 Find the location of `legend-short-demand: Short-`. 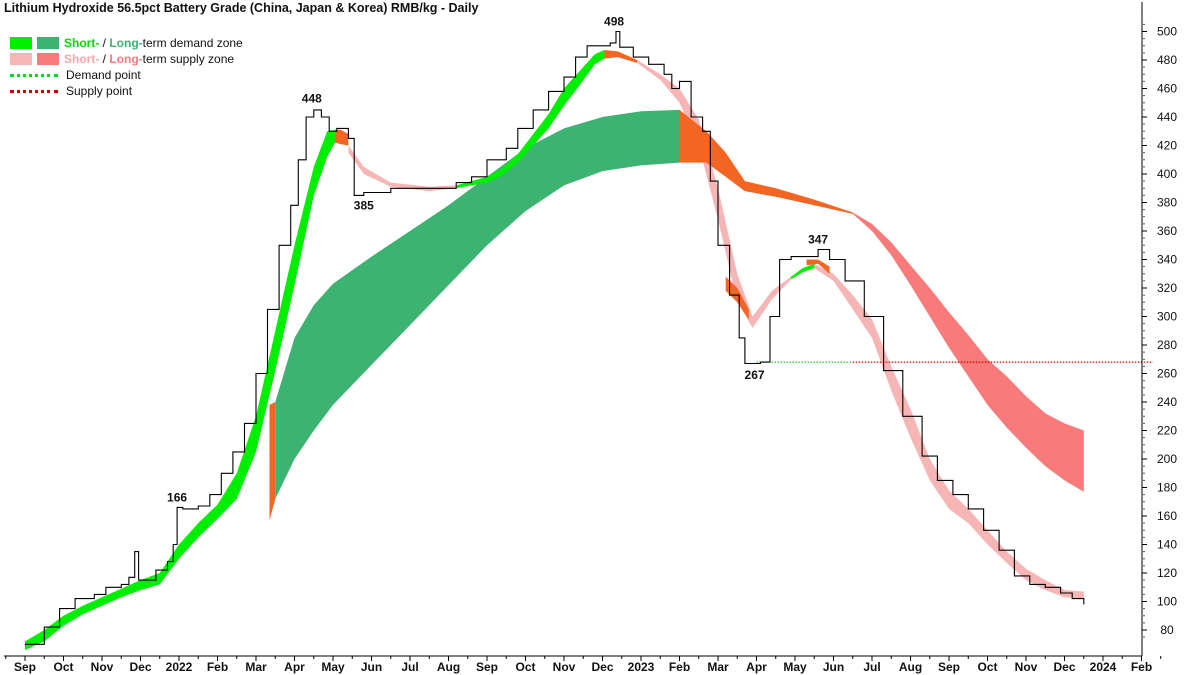

legend-short-demand: Short- is located at coordinates (82, 43).